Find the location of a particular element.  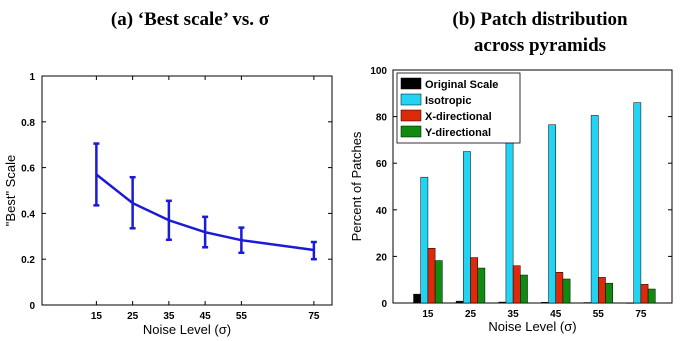

chart-a-x-tick-label: 55 is located at coordinates (242, 316).